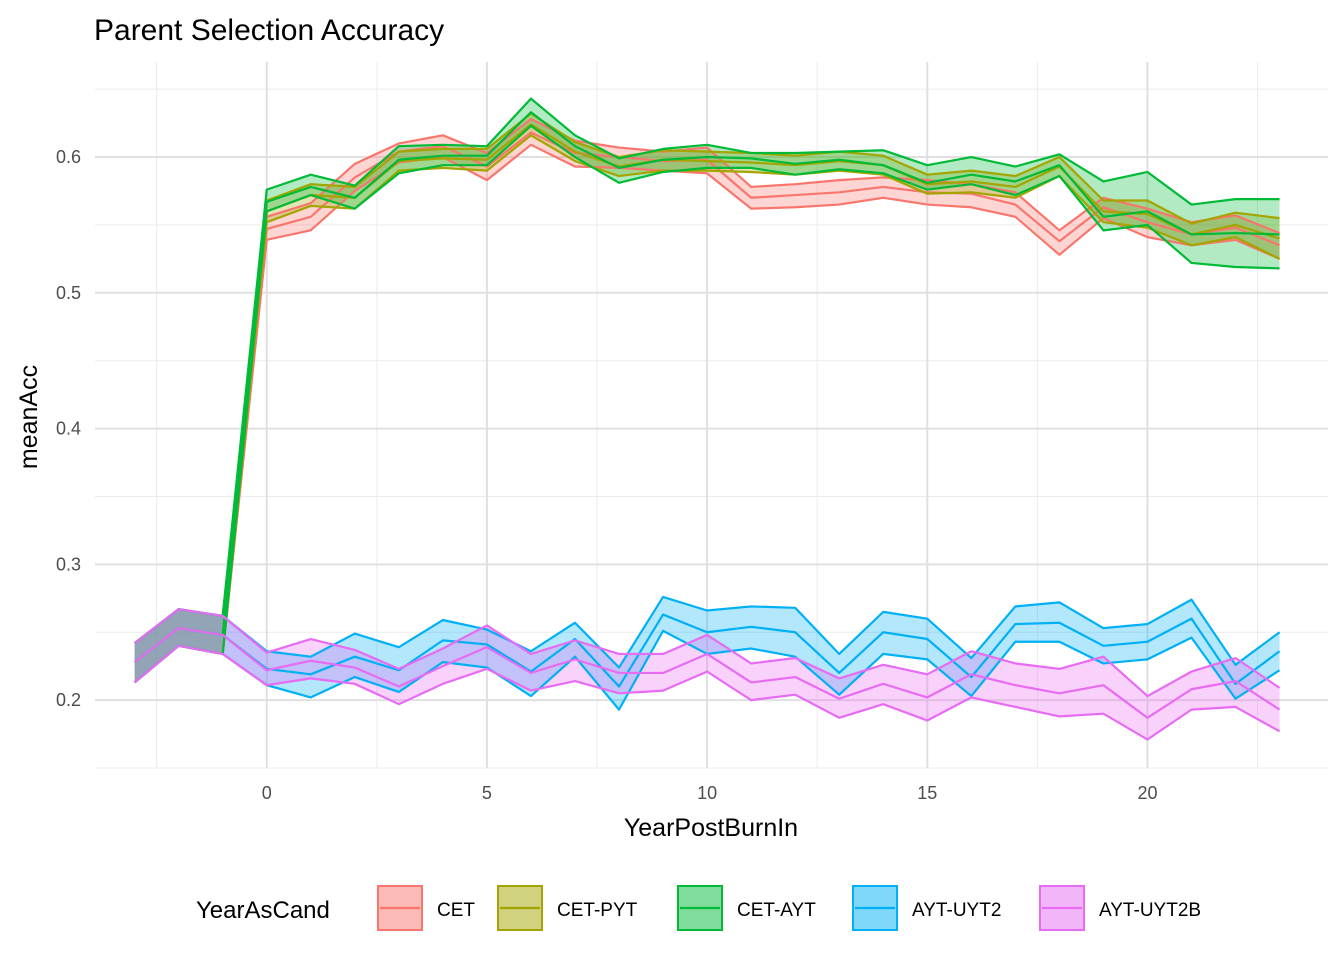  Describe the element at coordinates (1150, 910) in the screenshot. I see `legend-label: AYT-UYT2B` at that location.